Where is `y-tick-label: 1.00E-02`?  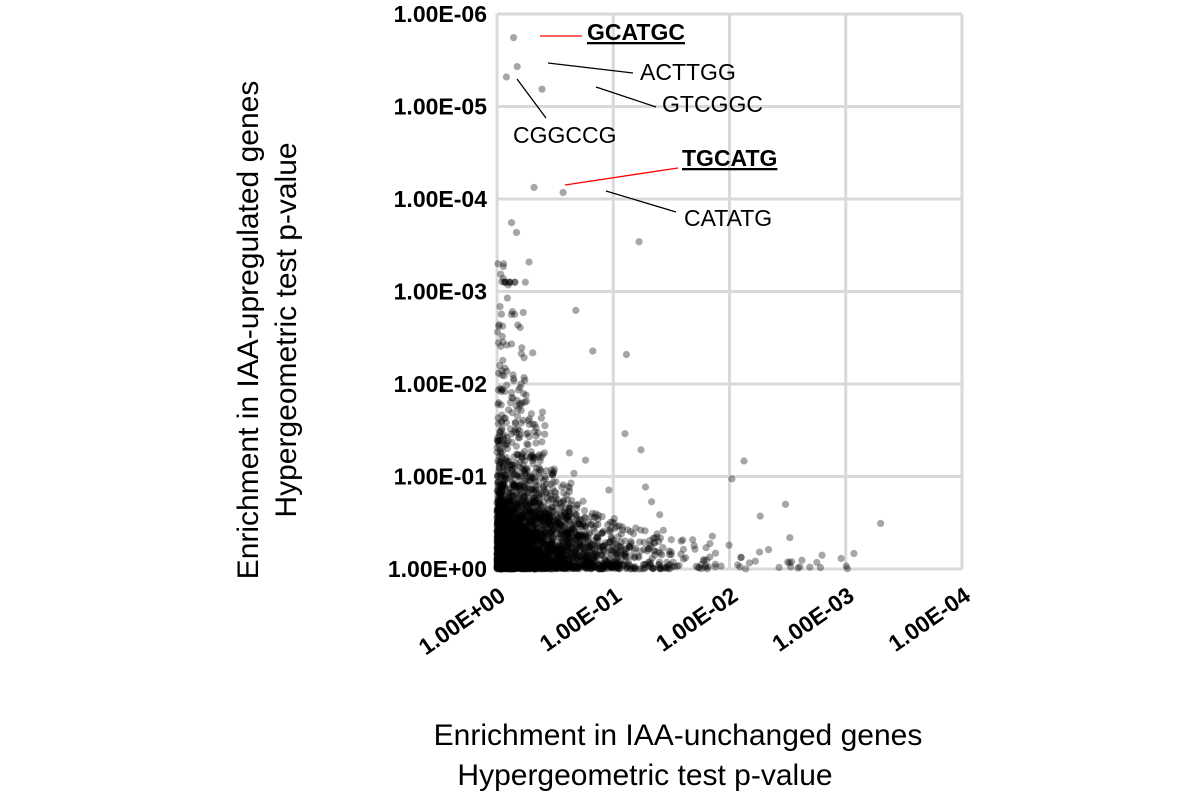
y-tick-label: 1.00E-02 is located at coordinates (440, 384).